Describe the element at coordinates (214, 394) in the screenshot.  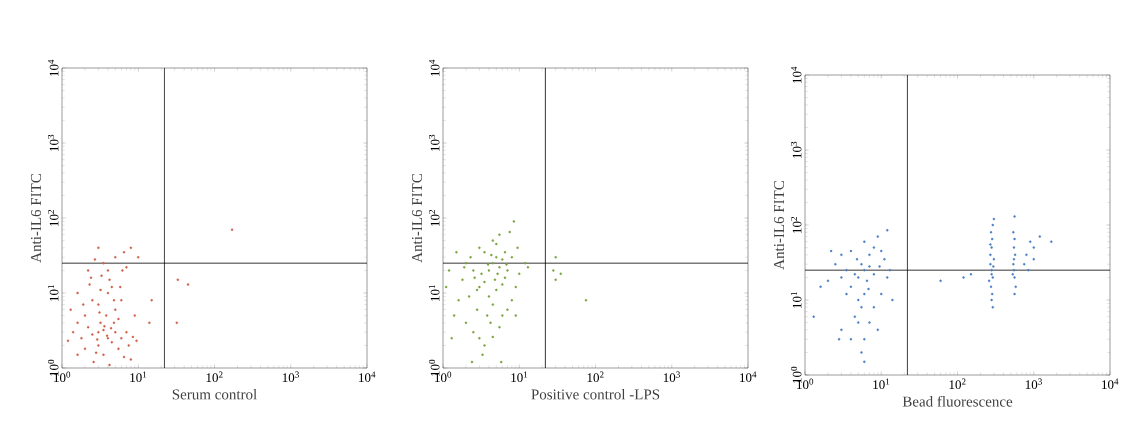
I see `x-axis-title: Serum control` at that location.